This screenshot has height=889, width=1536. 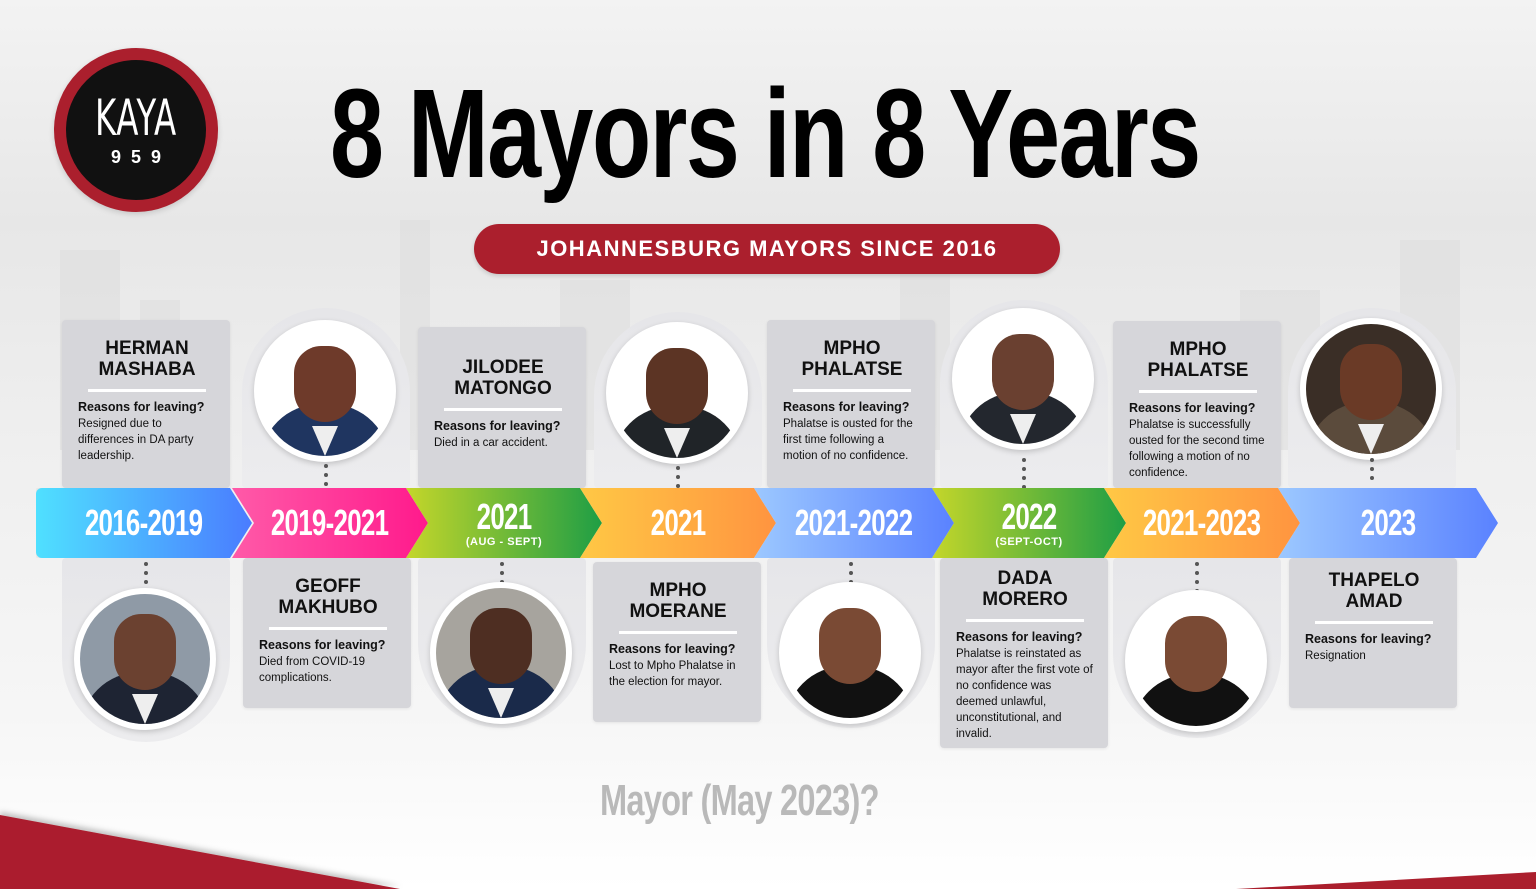 What do you see at coordinates (1023, 379) in the screenshot?
I see `mayor-photo-dada-morero` at bounding box center [1023, 379].